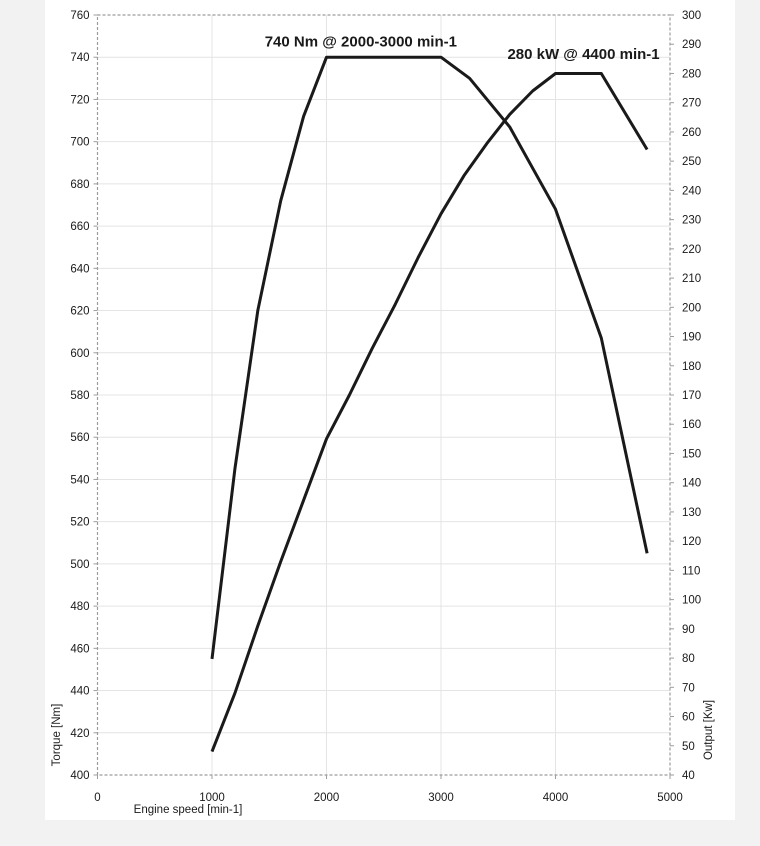 The image size is (760, 846). Describe the element at coordinates (691, 425) in the screenshot. I see `right-axis-tick-label: 160` at that location.